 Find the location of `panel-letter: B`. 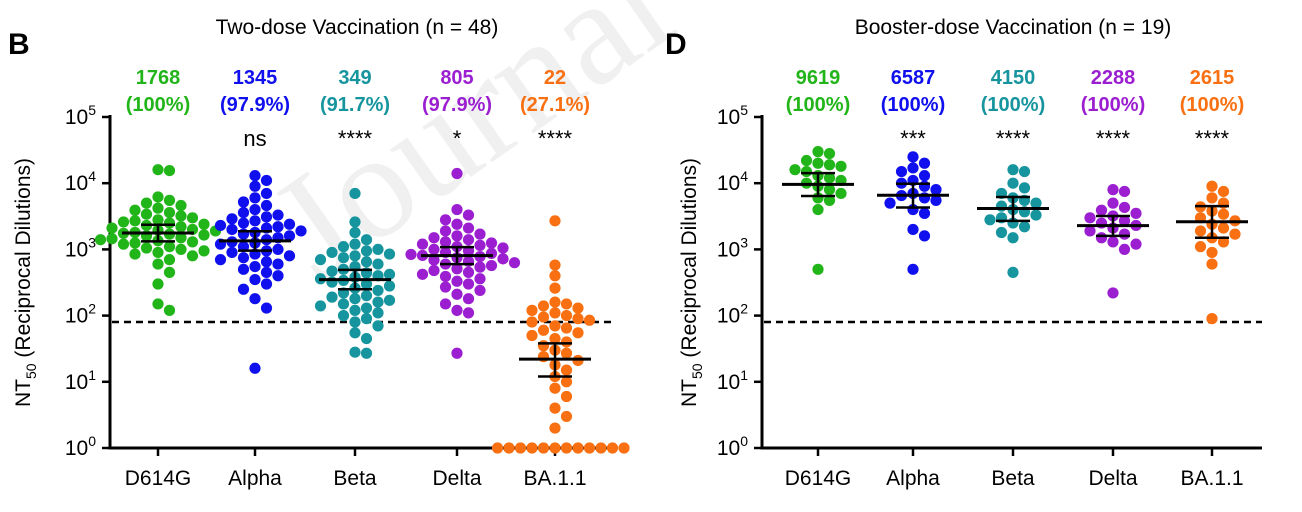

panel-letter: B is located at coordinates (19, 44).